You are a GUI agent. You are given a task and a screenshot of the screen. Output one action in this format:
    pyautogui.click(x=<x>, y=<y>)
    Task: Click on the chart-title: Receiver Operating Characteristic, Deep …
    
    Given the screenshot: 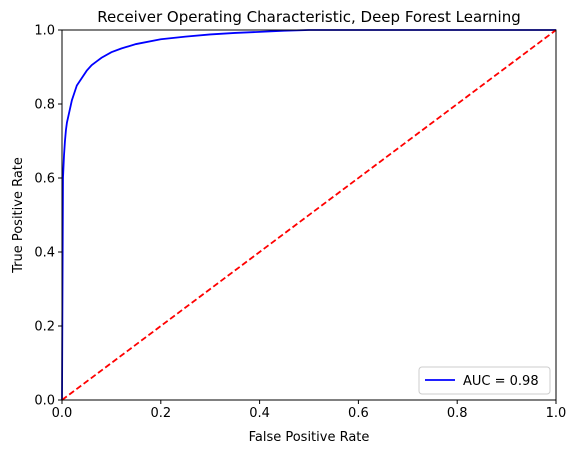 What is the action you would take?
    pyautogui.click(x=309, y=17)
    